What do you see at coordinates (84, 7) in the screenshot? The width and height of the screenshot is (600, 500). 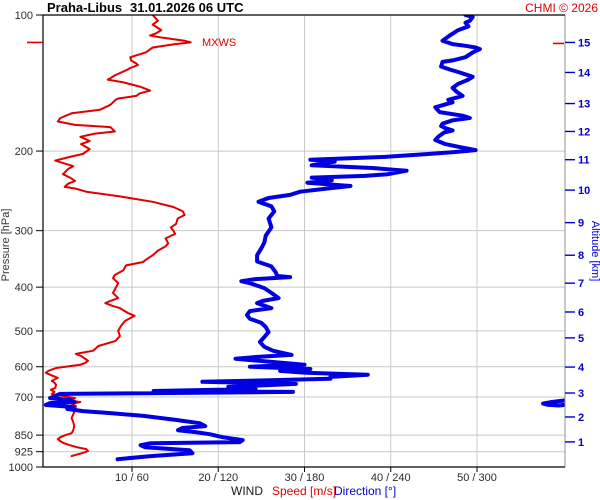 I see `station-title: Praha-Libus` at bounding box center [84, 7].